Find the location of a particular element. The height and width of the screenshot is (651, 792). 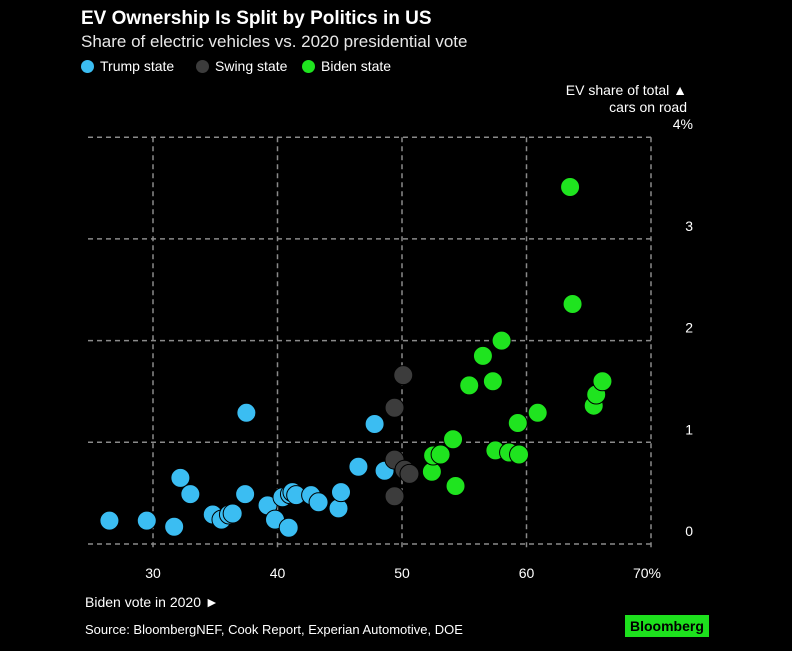

y-axis-label: EV share of total ▲ cars on road is located at coordinates (626, 99).